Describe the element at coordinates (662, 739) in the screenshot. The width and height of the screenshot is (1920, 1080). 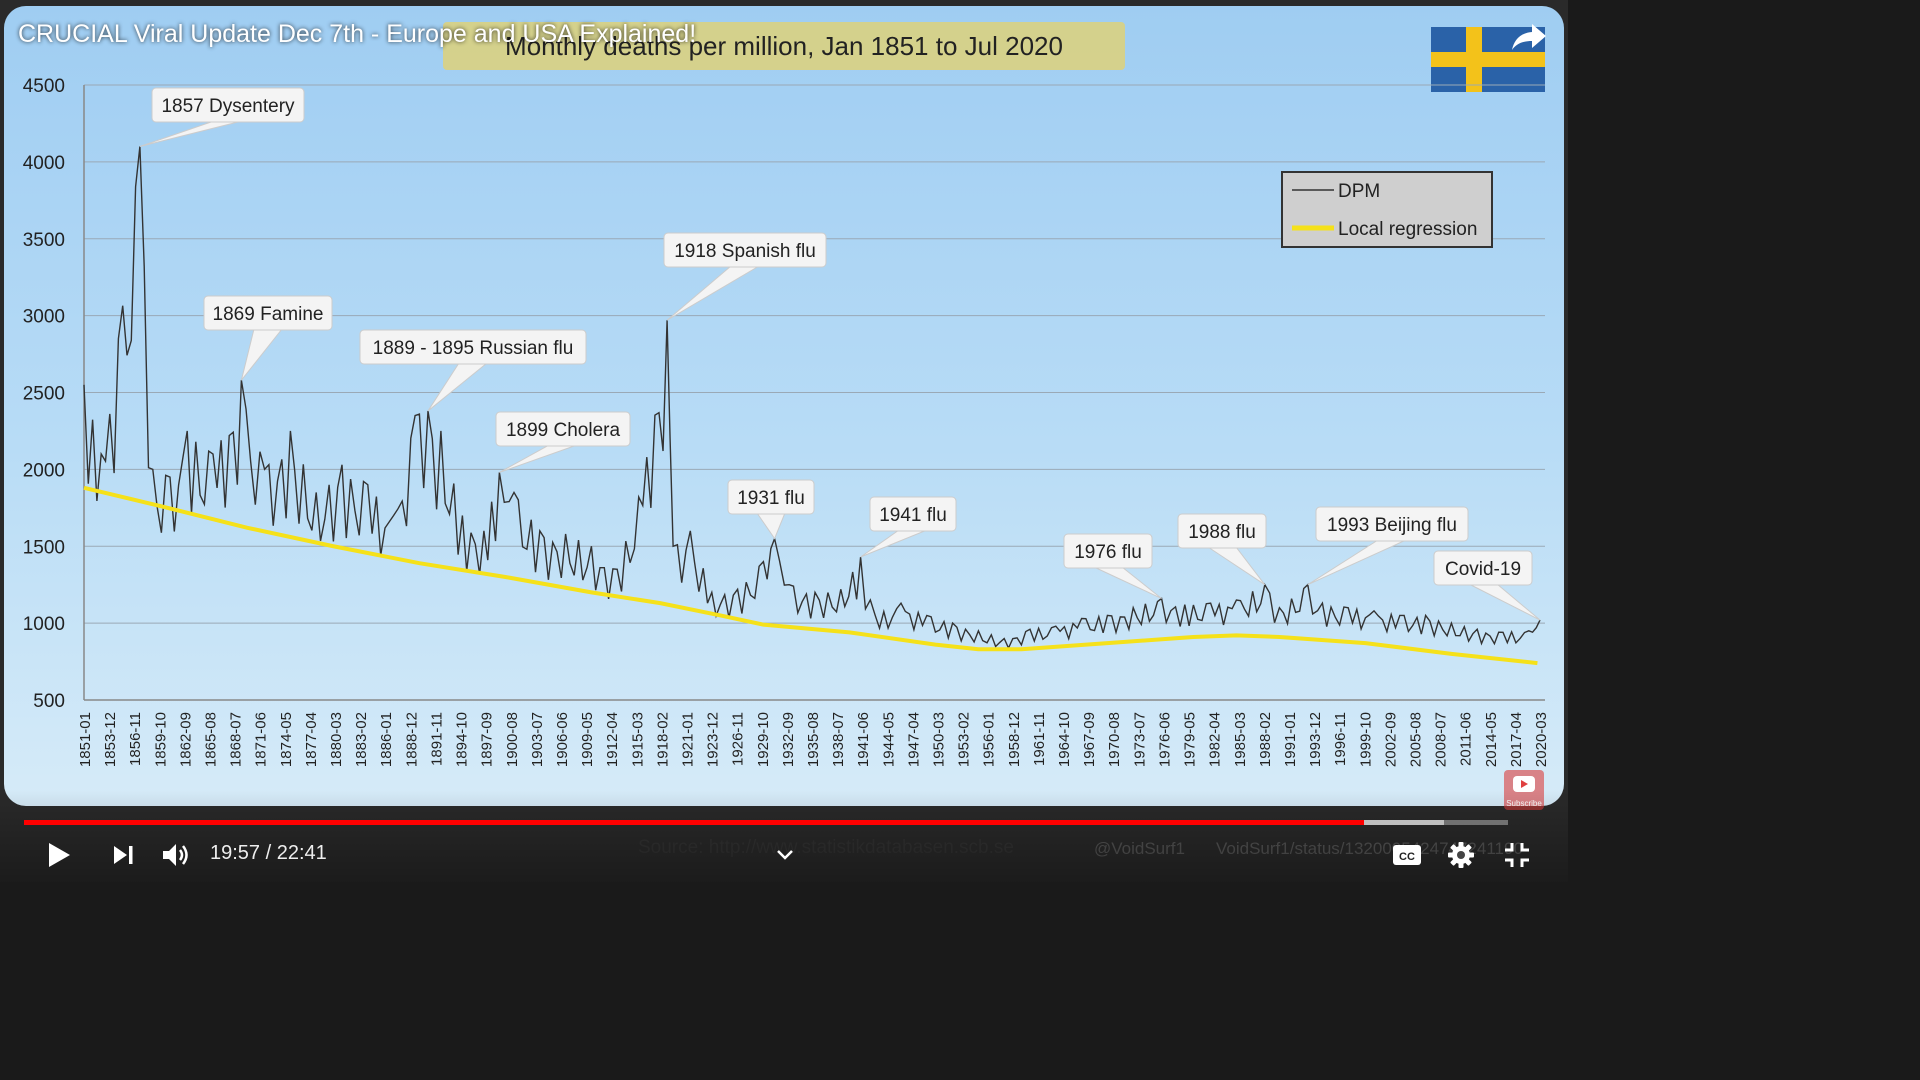
I see `x-tick-label: 1918-02` at that location.